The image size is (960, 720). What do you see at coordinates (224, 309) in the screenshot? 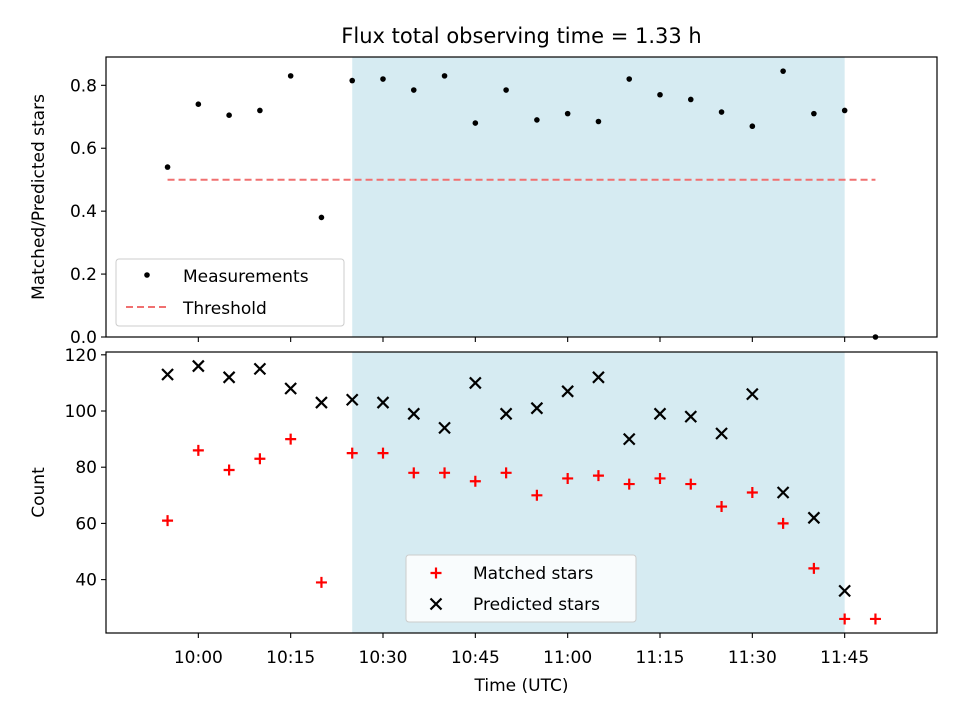
I see `legend-threshold-label: Threshold` at bounding box center [224, 309].